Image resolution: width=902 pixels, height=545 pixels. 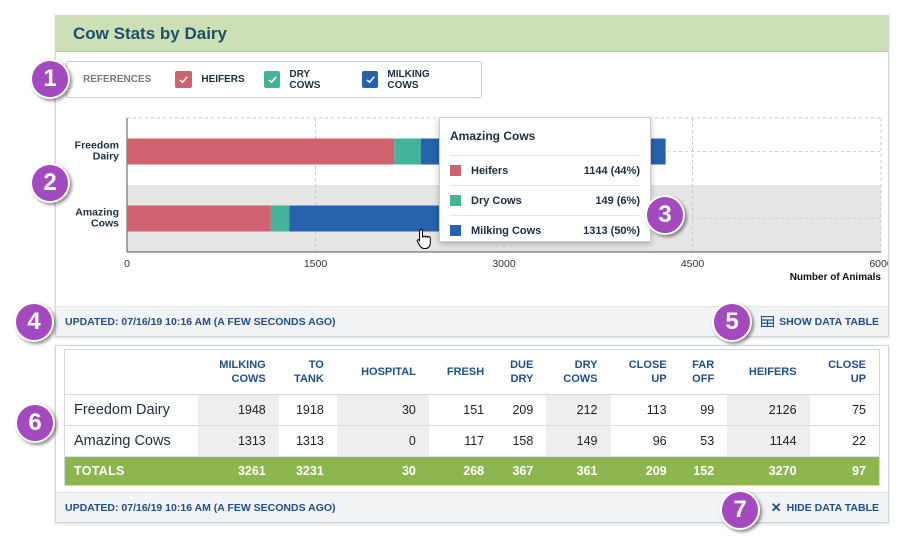 I want to click on table-row: Amazing Cows 1313 1313 0 117 158 149 96 53 1144 22, so click(x=472, y=441).